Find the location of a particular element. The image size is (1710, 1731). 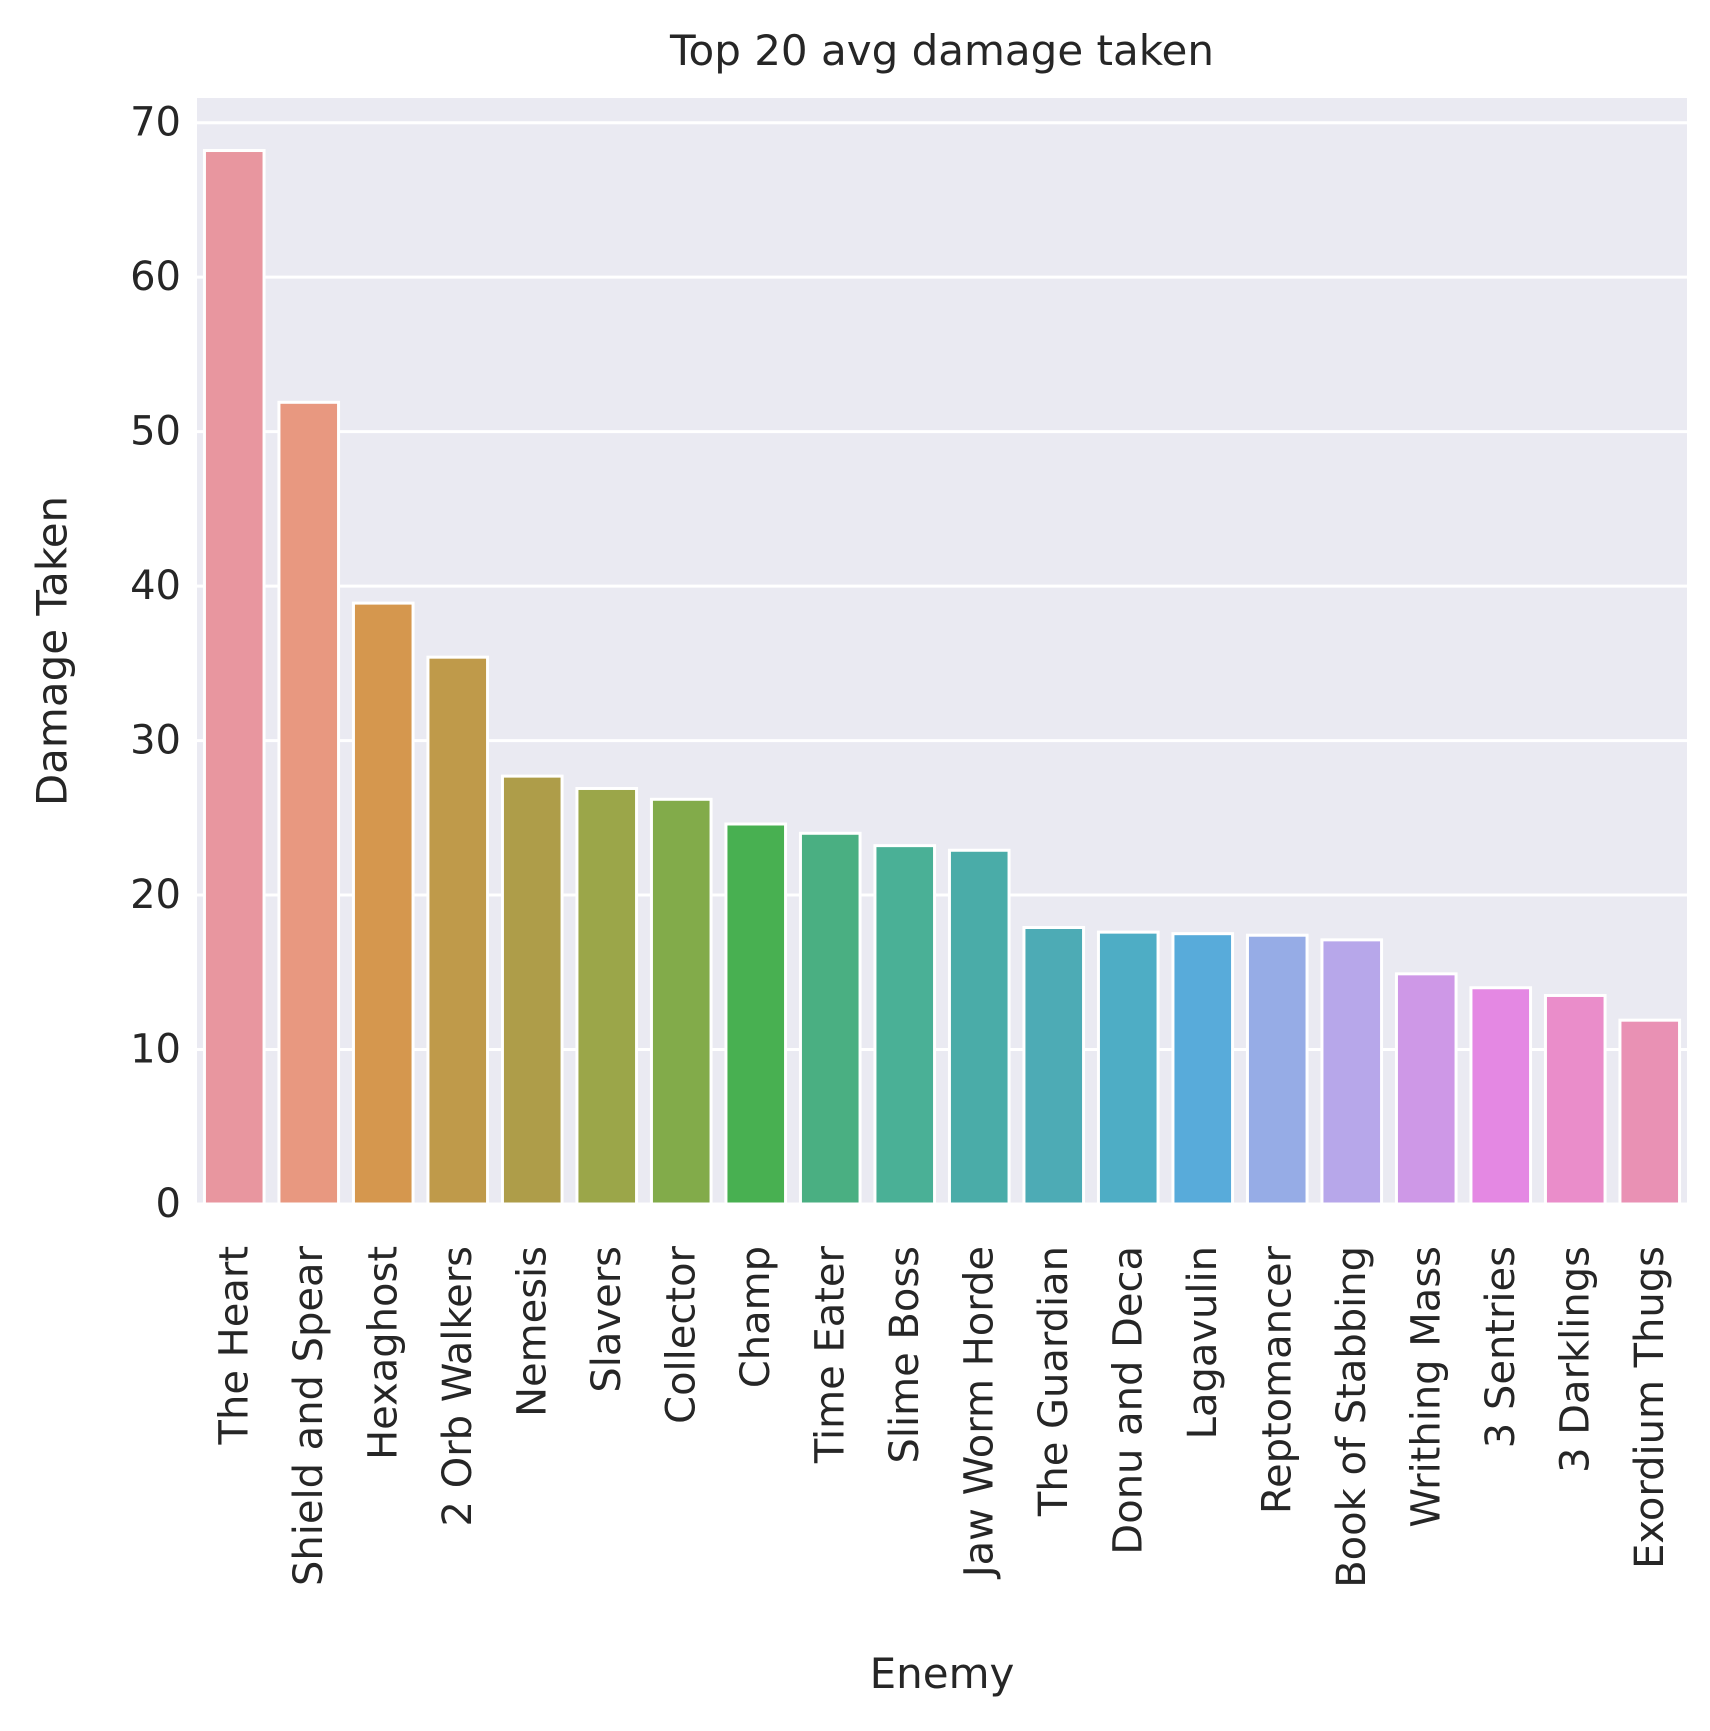

chart-title: Top 20 avg damage taken is located at coordinates (941, 50).